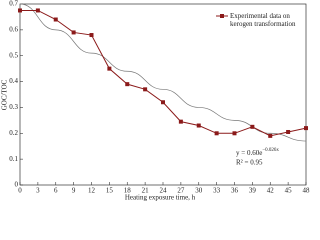 This screenshot has height=240, width=320. What do you see at coordinates (74, 191) in the screenshot?
I see `x-tick-label: 9` at bounding box center [74, 191].